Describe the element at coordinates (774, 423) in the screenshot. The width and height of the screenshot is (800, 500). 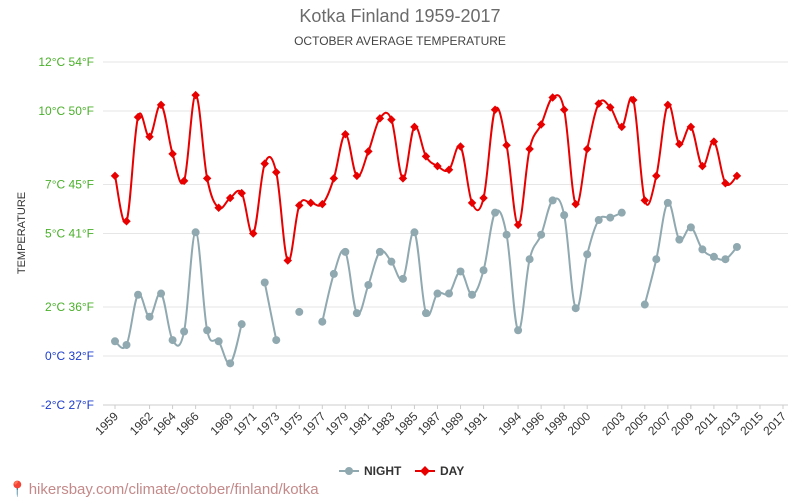
I see `x-tick-label: 2017` at that location.